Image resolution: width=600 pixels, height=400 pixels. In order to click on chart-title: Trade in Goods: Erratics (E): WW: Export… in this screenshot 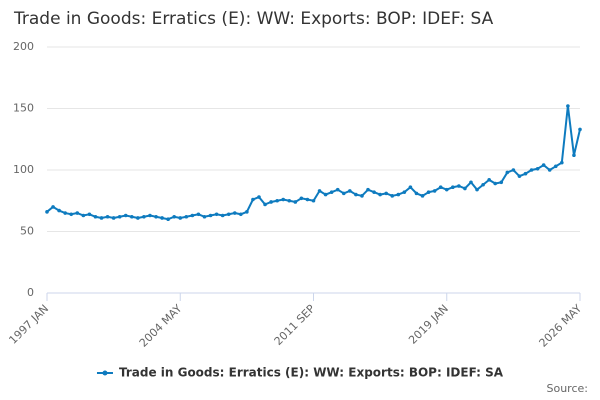, I will do `click(253, 19)`.